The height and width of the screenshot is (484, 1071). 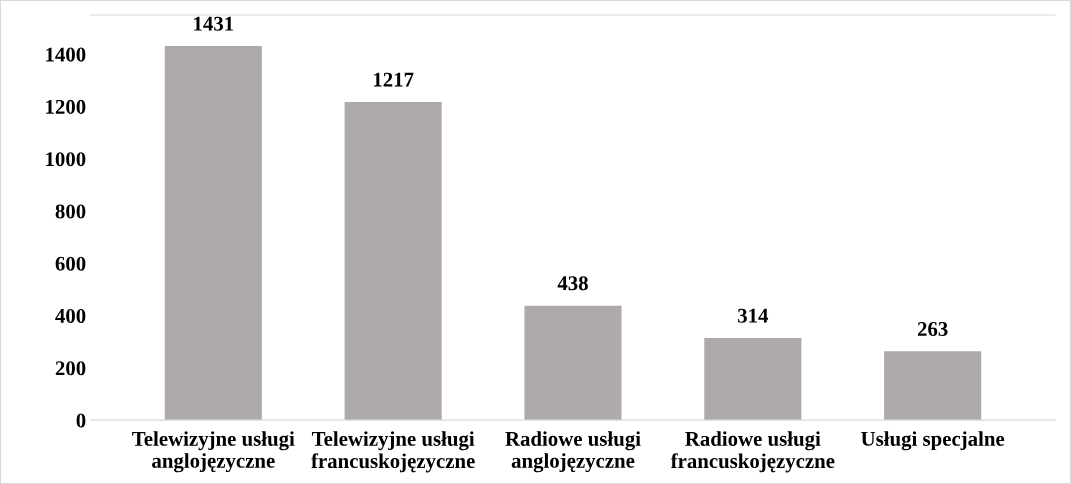 I want to click on data-label: 438, so click(x=572, y=283).